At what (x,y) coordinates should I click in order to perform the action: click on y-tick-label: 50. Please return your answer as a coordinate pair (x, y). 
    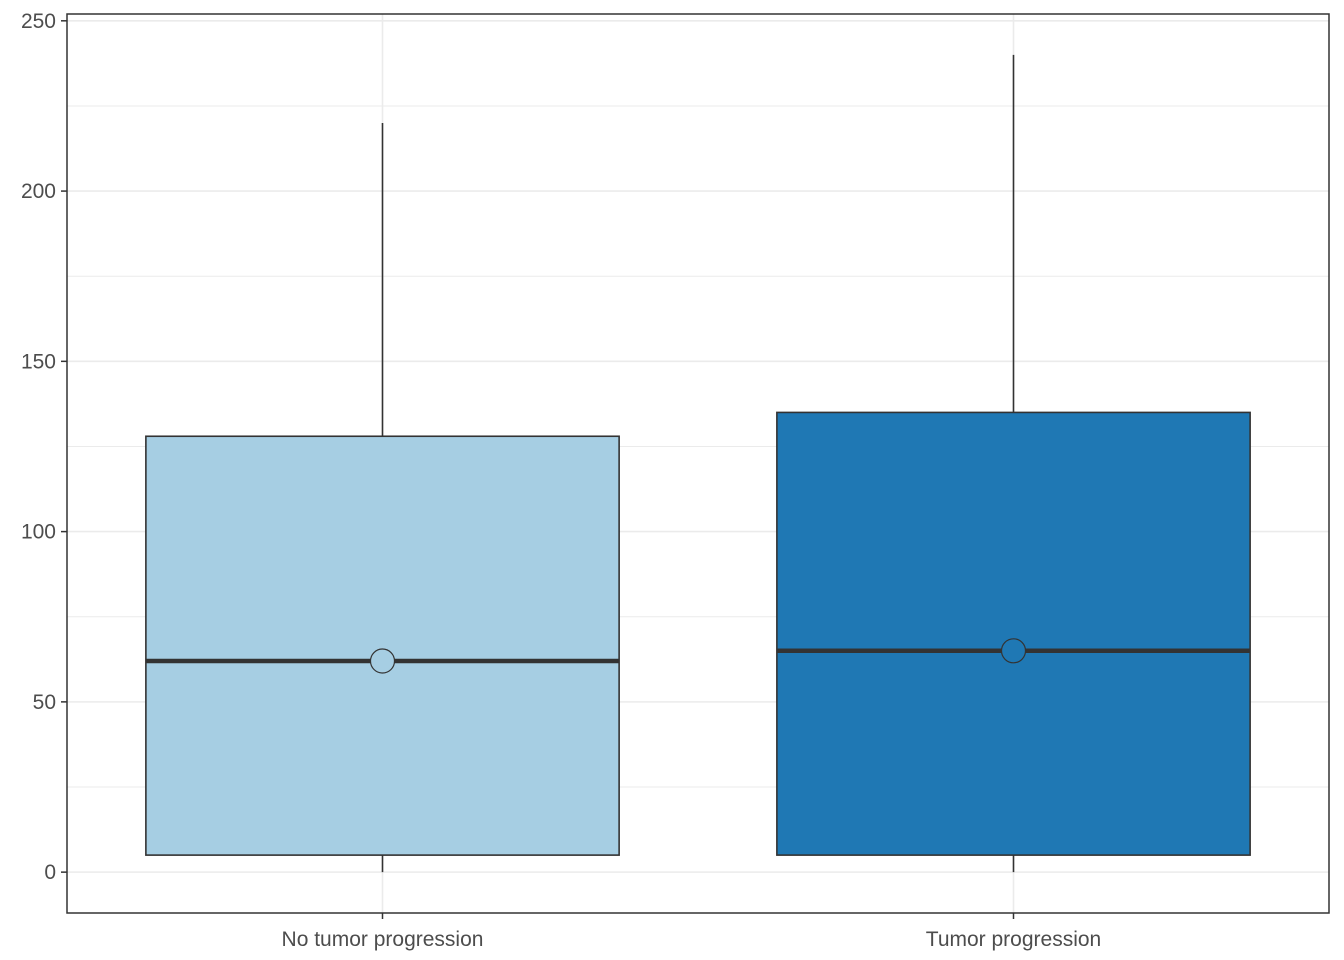
    Looking at the image, I should click on (44, 702).